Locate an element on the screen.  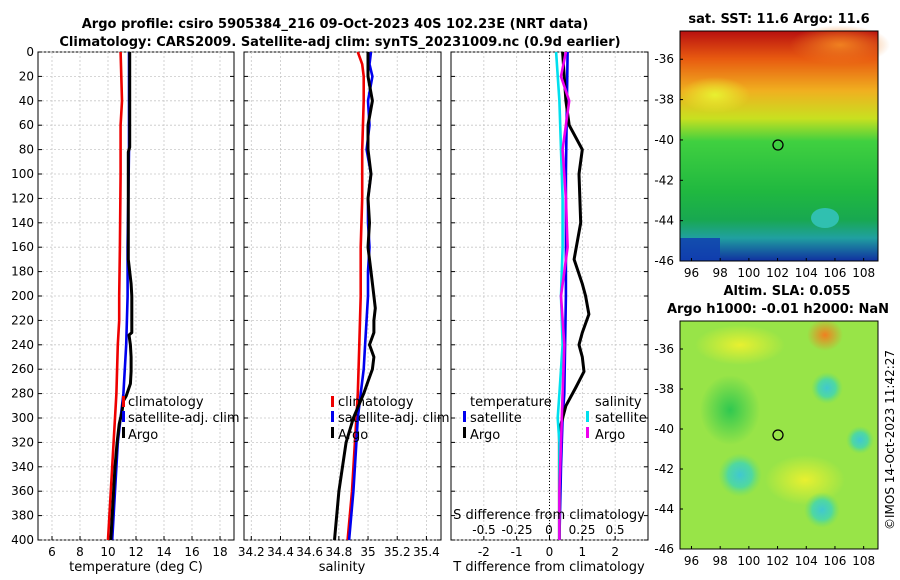
legend-label-t-argo: Argo is located at coordinates (485, 435).